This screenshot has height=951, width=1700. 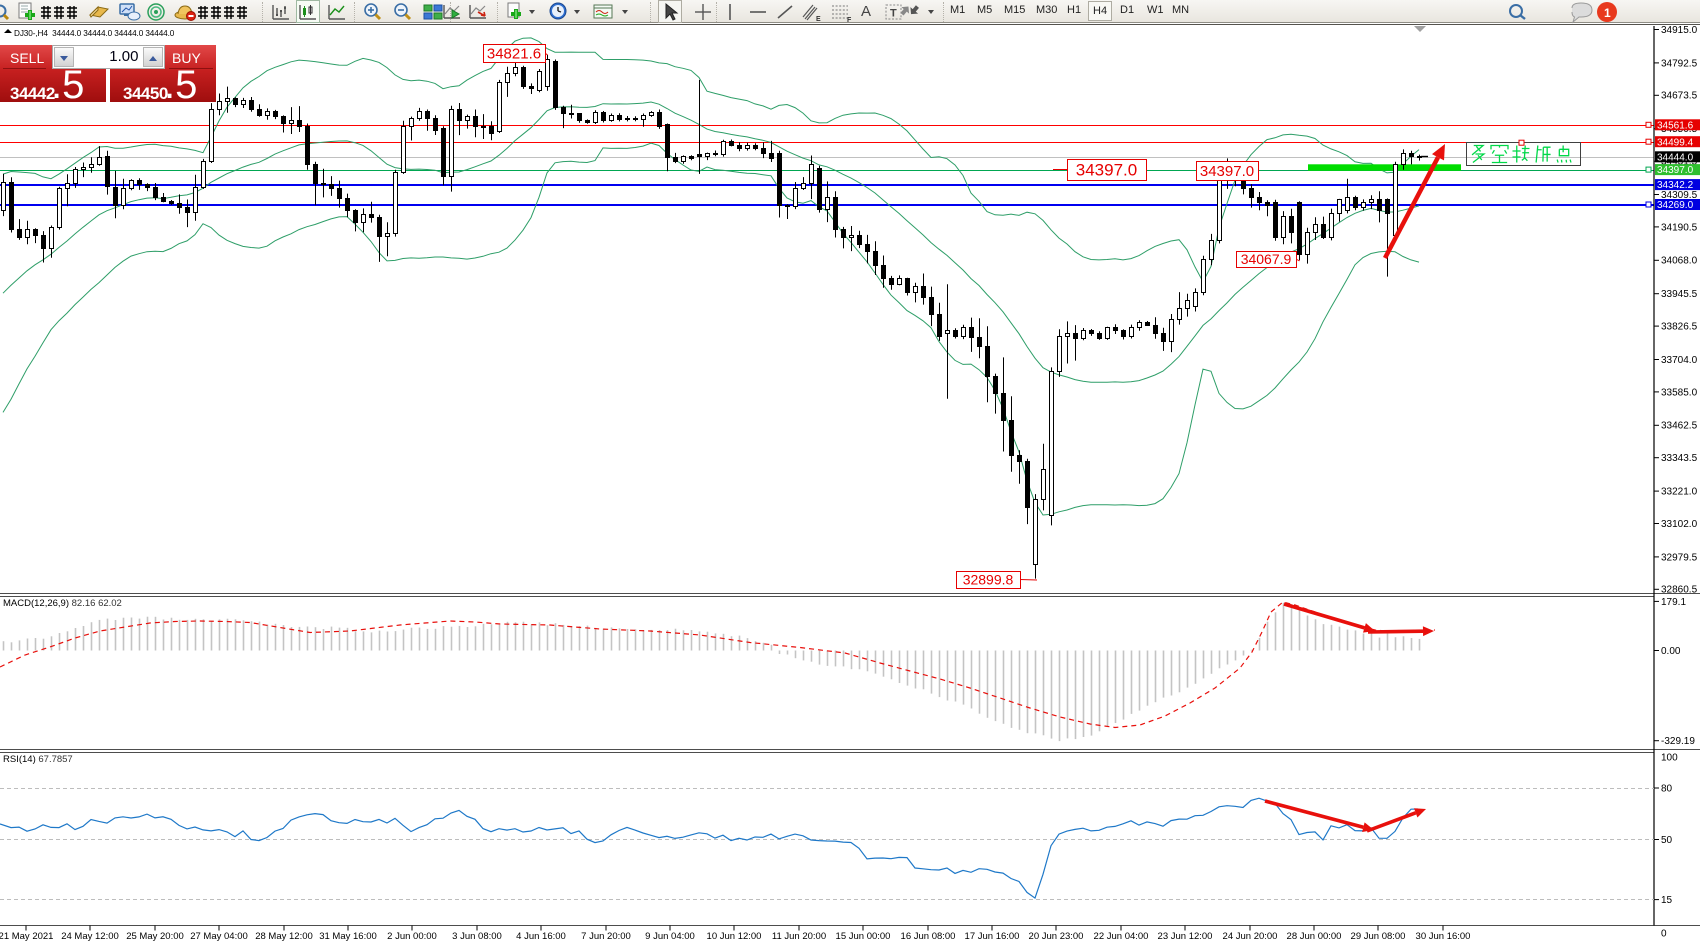 What do you see at coordinates (1679, 63) in the screenshot?
I see `svg-text: 34792.5` at bounding box center [1679, 63].